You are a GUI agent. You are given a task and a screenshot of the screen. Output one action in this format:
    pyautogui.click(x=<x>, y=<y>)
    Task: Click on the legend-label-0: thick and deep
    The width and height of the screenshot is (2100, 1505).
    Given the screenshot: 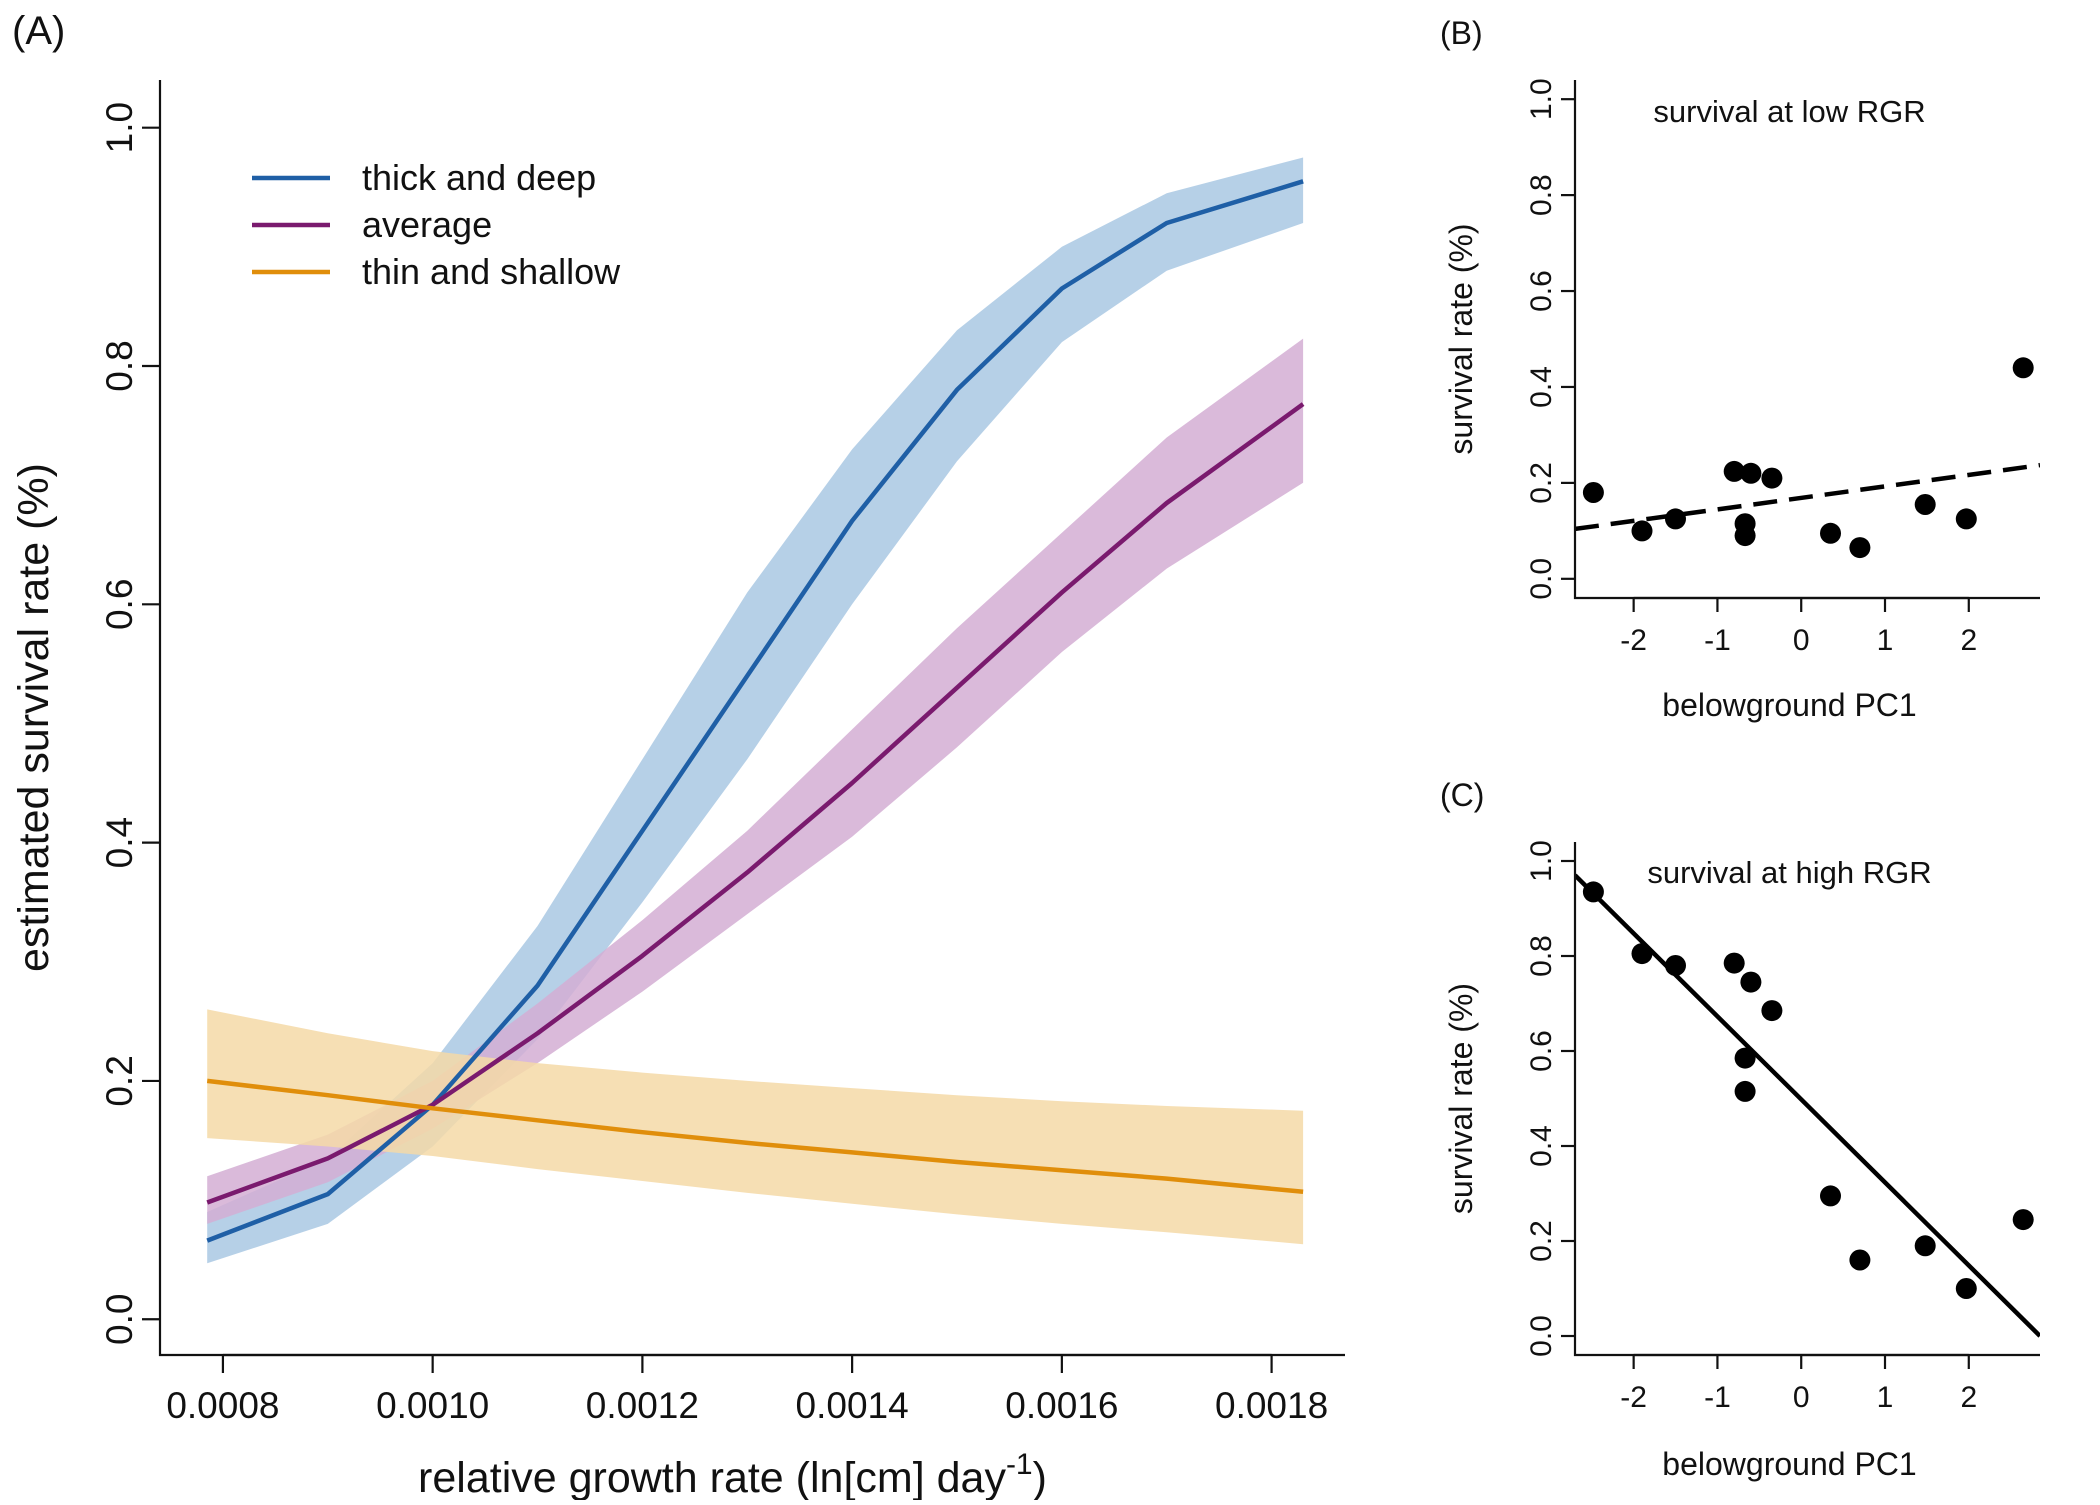 What is the action you would take?
    pyautogui.click(x=479, y=177)
    